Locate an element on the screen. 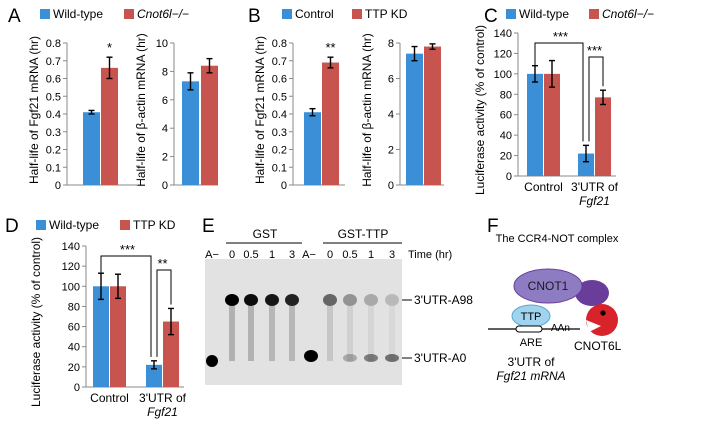 The width and height of the screenshot is (712, 427). significance-marker: *** is located at coordinates (127, 249).